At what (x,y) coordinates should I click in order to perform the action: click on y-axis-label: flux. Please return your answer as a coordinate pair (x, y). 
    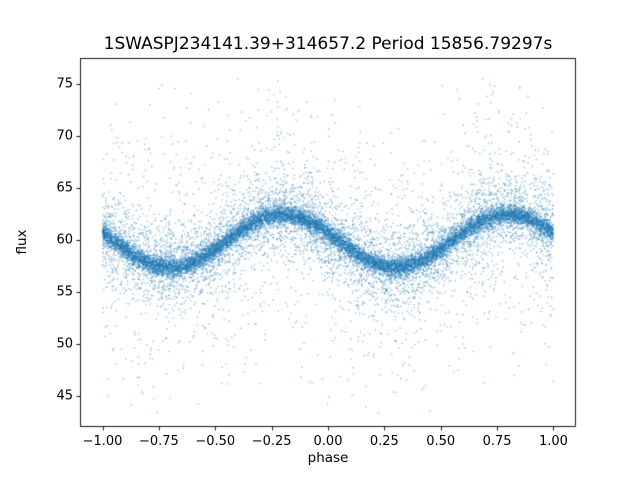
    Looking at the image, I should click on (22, 242).